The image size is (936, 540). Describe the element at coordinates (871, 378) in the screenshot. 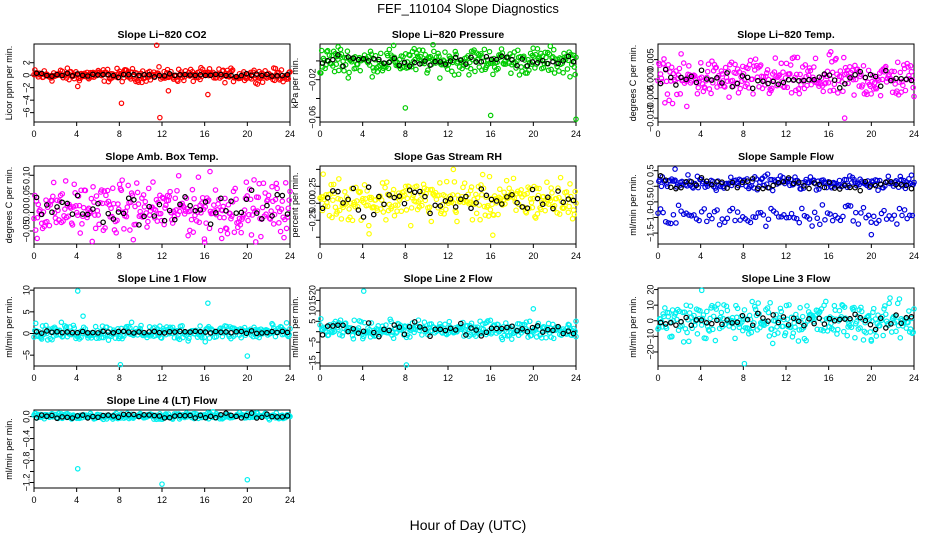

I see `x-tick-label: 20` at that location.